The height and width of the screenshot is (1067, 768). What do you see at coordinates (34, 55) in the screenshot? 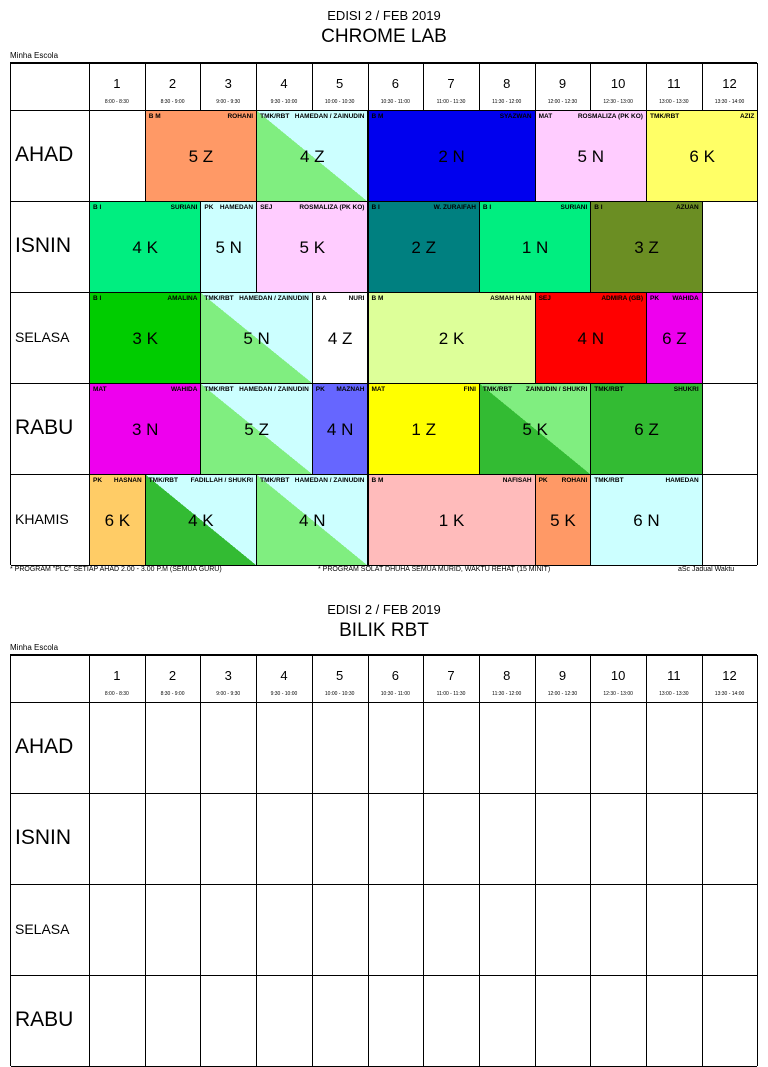
I see `top-school-name: Minha Escola` at bounding box center [34, 55].